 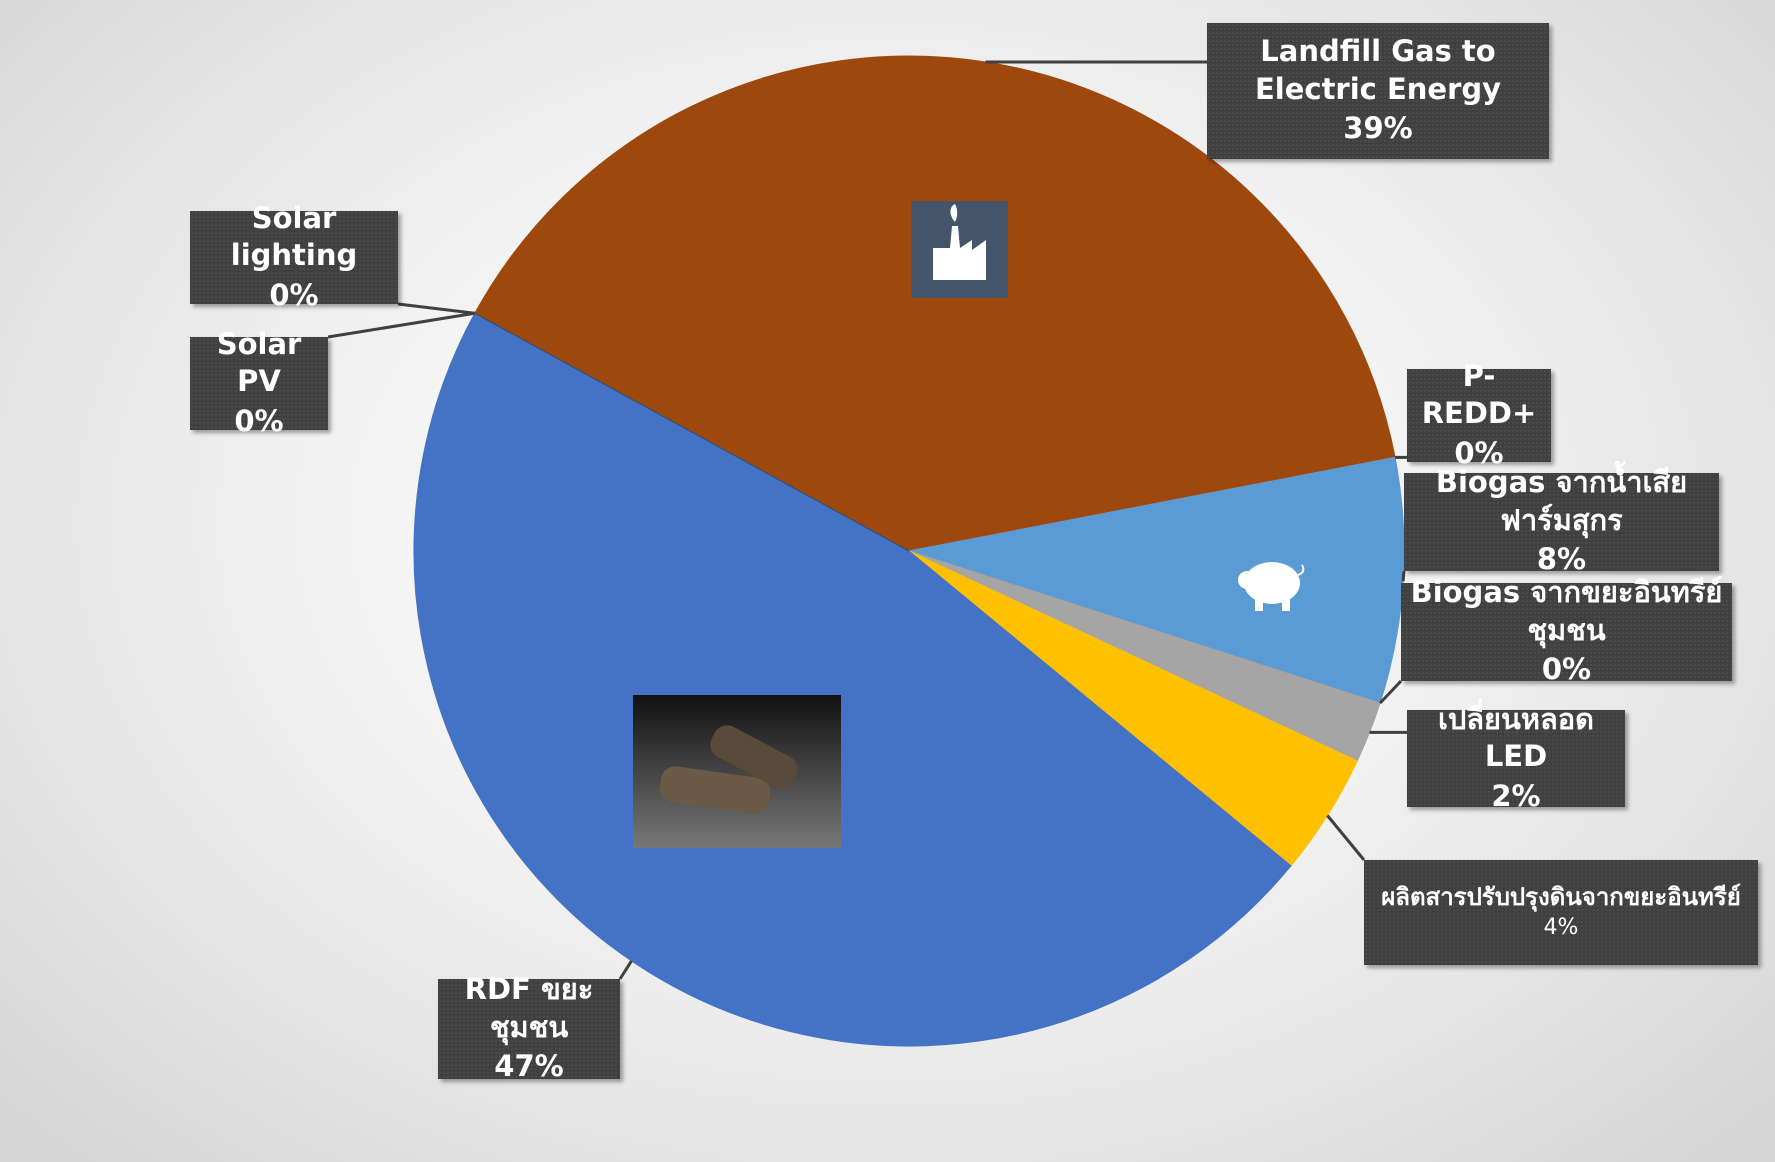 I want to click on data-label: Solar lighting 0%, so click(x=294, y=256).